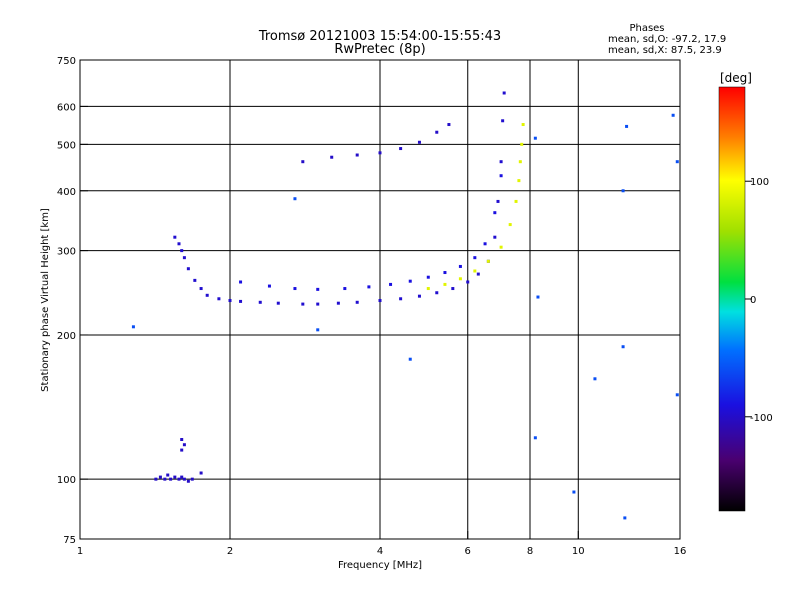 Image resolution: width=800 pixels, height=600 pixels. What do you see at coordinates (468, 551) in the screenshot?
I see `x-tick-label: 6` at bounding box center [468, 551].